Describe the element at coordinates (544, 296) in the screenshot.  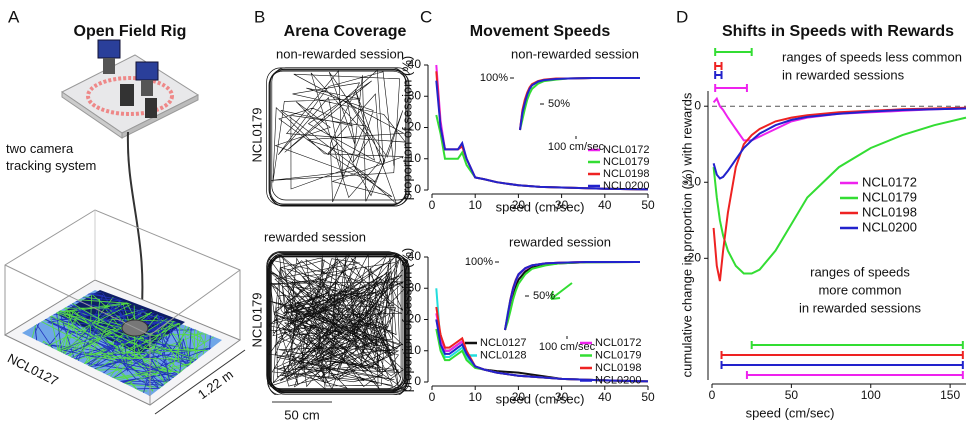
I see `inset-tick-label: 50%` at that location.